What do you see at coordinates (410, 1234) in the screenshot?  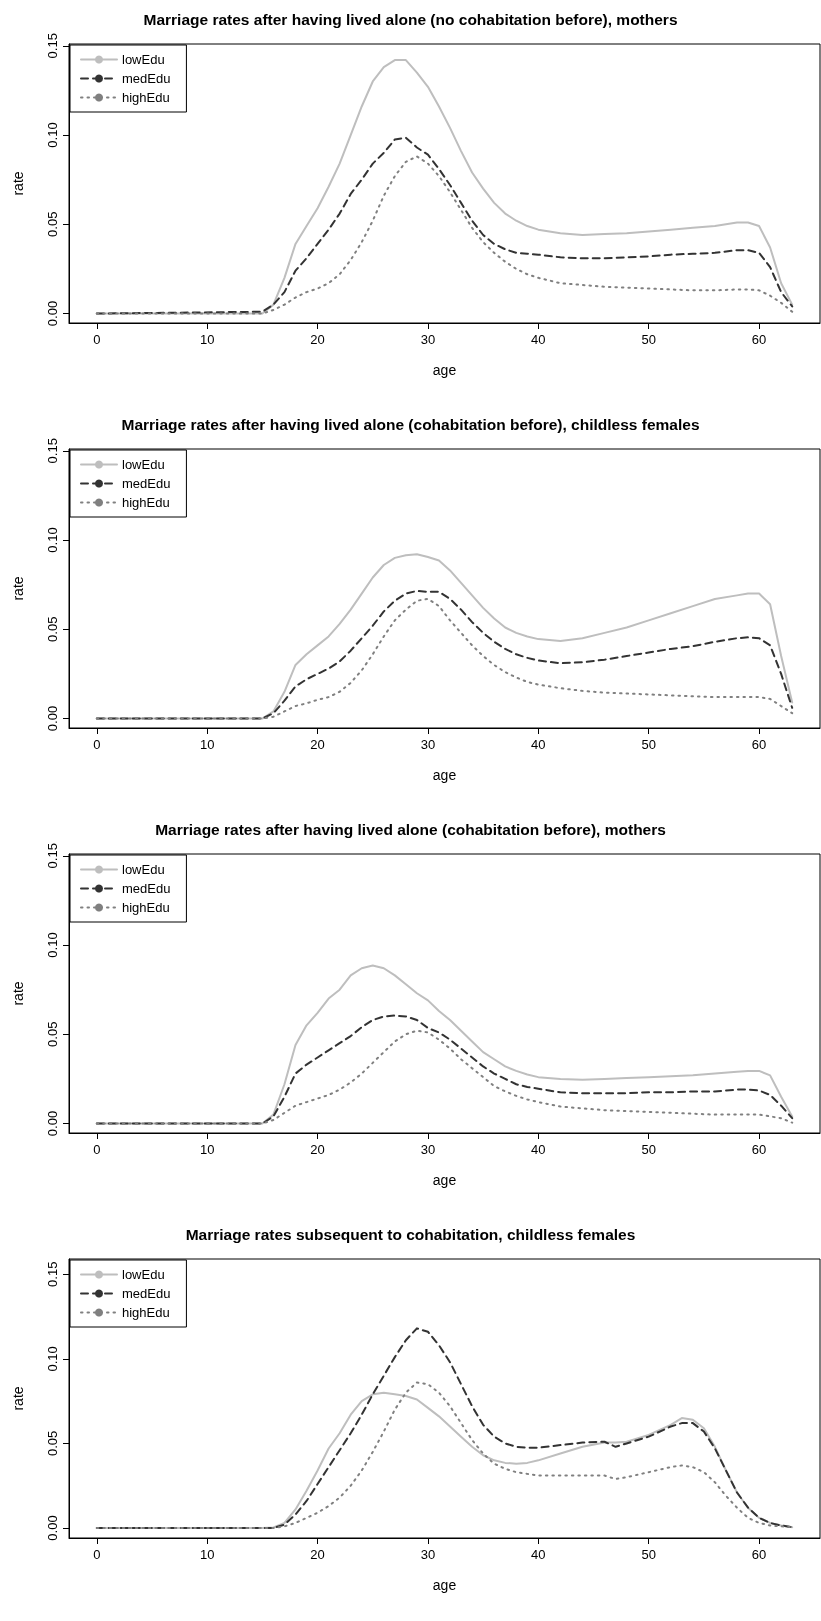 I see `chart-title: Marriage rates subsequent to cohabitation, childless females` at bounding box center [410, 1234].